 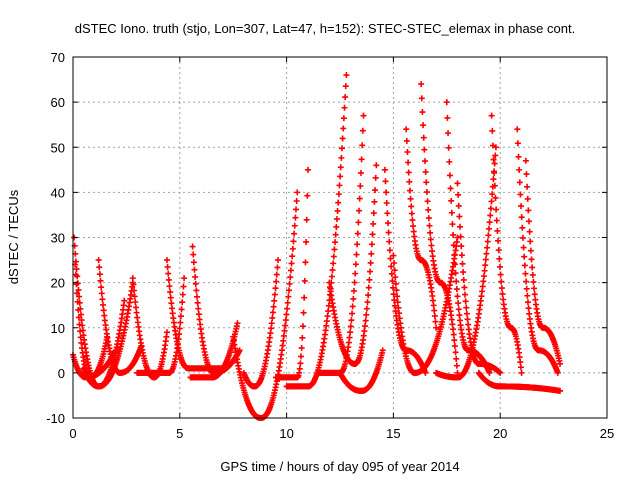 What do you see at coordinates (179, 433) in the screenshot?
I see `x-tick-label: 5` at bounding box center [179, 433].